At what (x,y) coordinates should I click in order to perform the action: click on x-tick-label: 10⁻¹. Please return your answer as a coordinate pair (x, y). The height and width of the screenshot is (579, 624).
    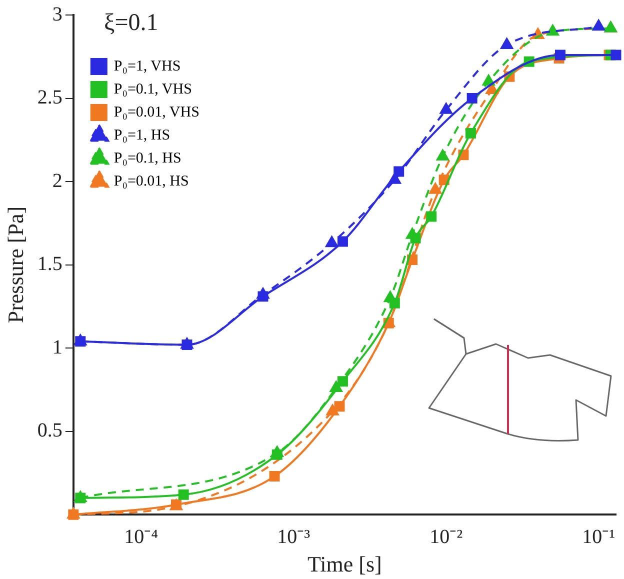
    Looking at the image, I should click on (599, 537).